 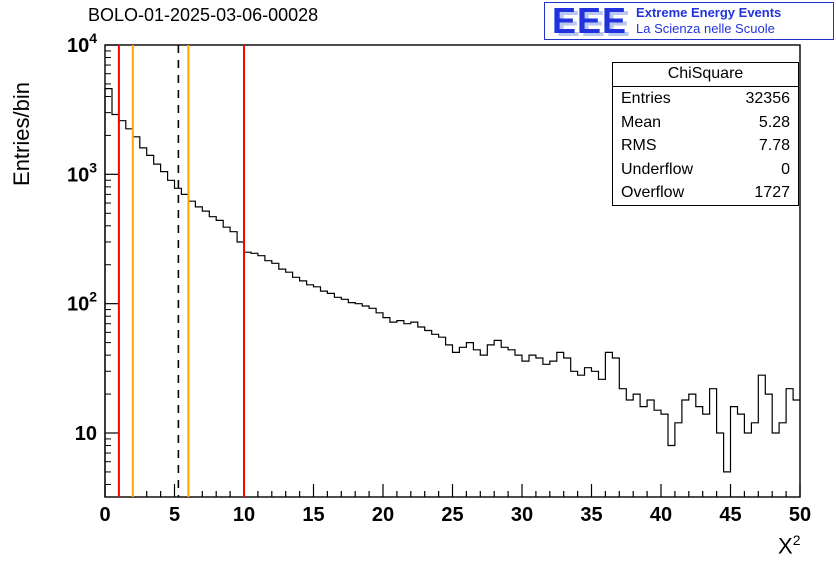 What do you see at coordinates (705, 123) in the screenshot?
I see `stats-row-mean: Mean 5.28` at bounding box center [705, 123].